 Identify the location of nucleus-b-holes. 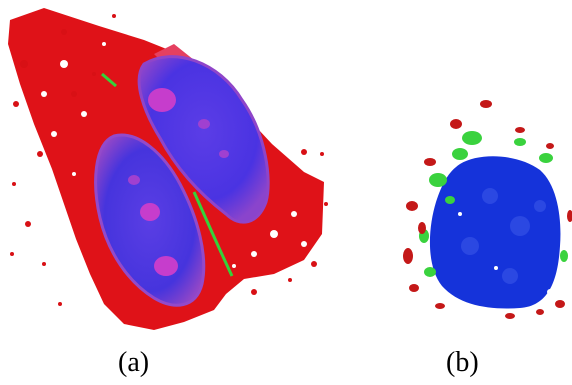
(505, 253).